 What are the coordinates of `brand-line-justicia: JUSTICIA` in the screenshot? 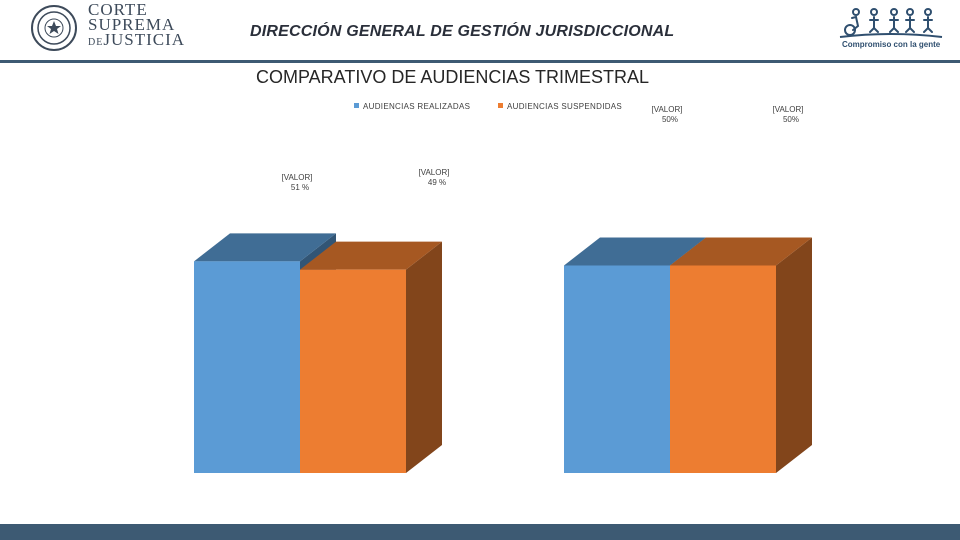 It's located at (144, 39).